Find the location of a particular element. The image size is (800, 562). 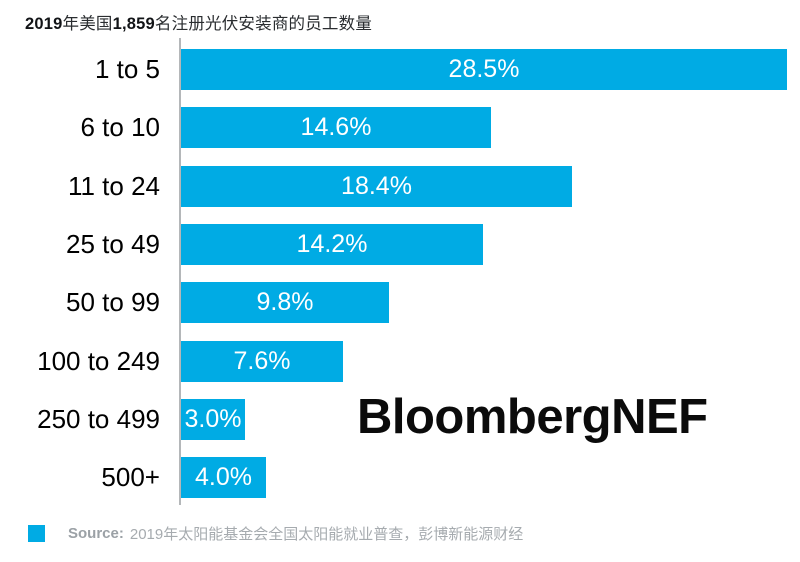

bar: 3.0% is located at coordinates (213, 419).